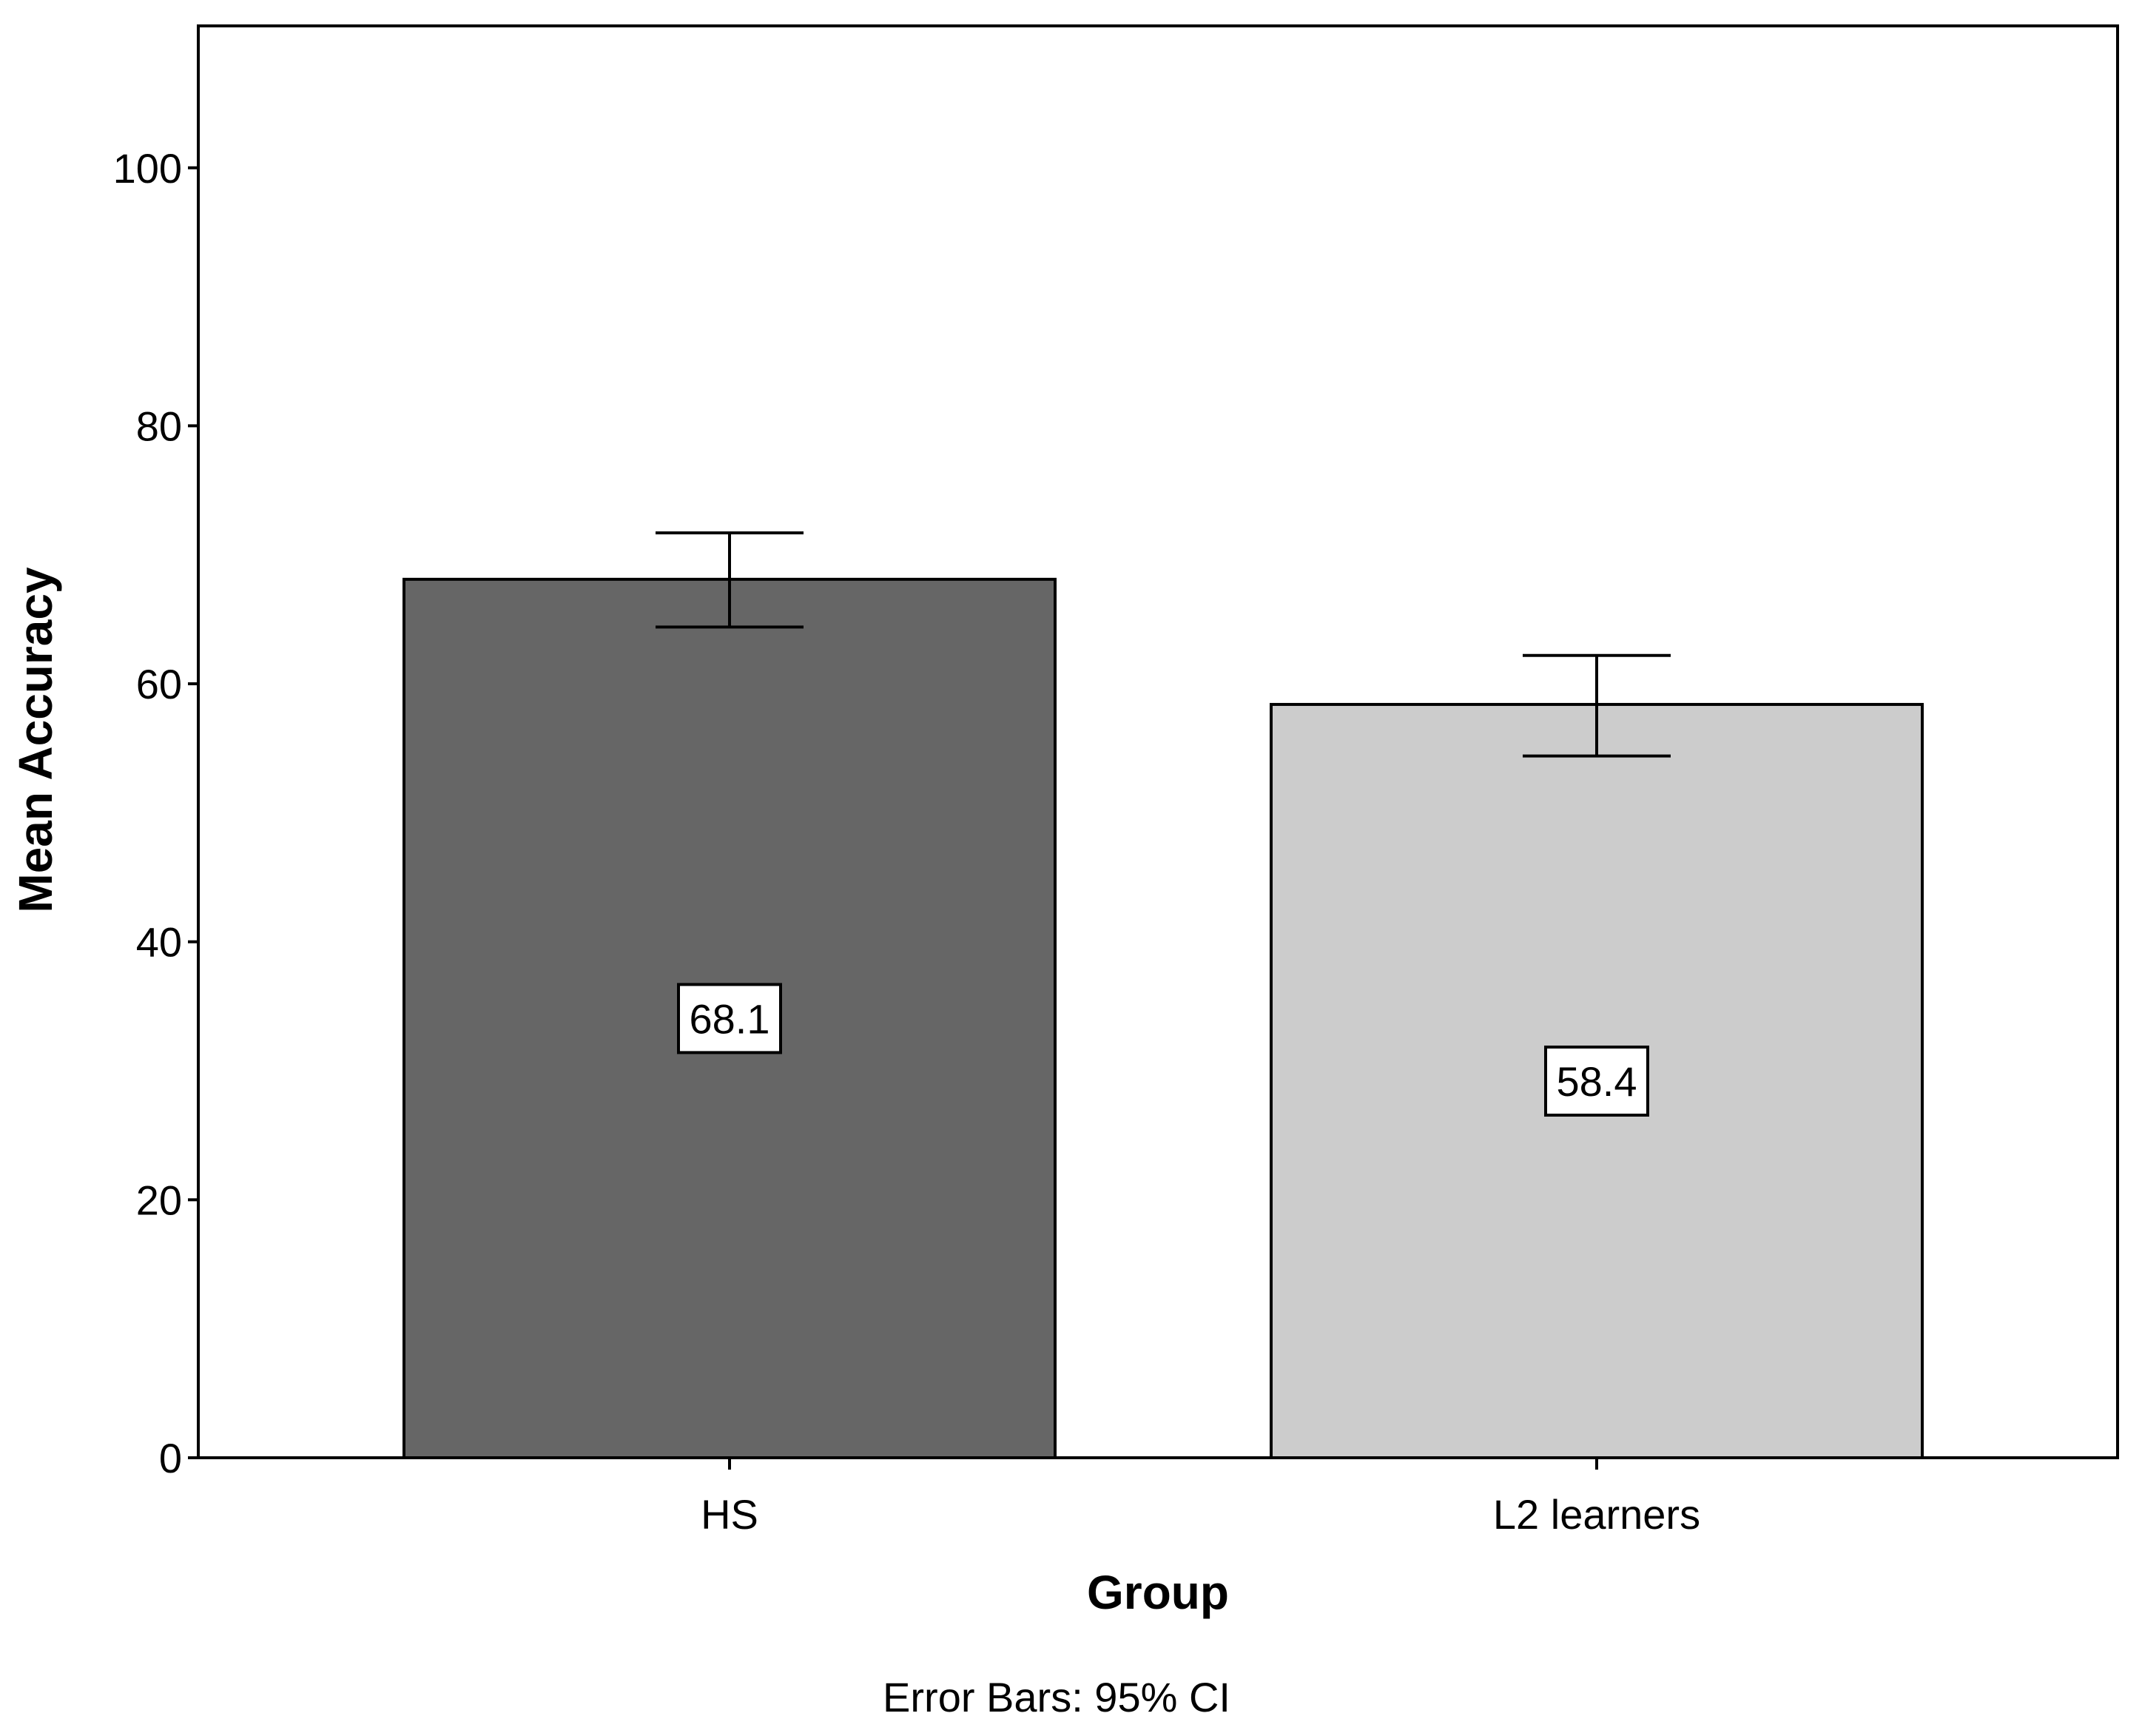  I want to click on y-tick-label: 40, so click(159, 942).